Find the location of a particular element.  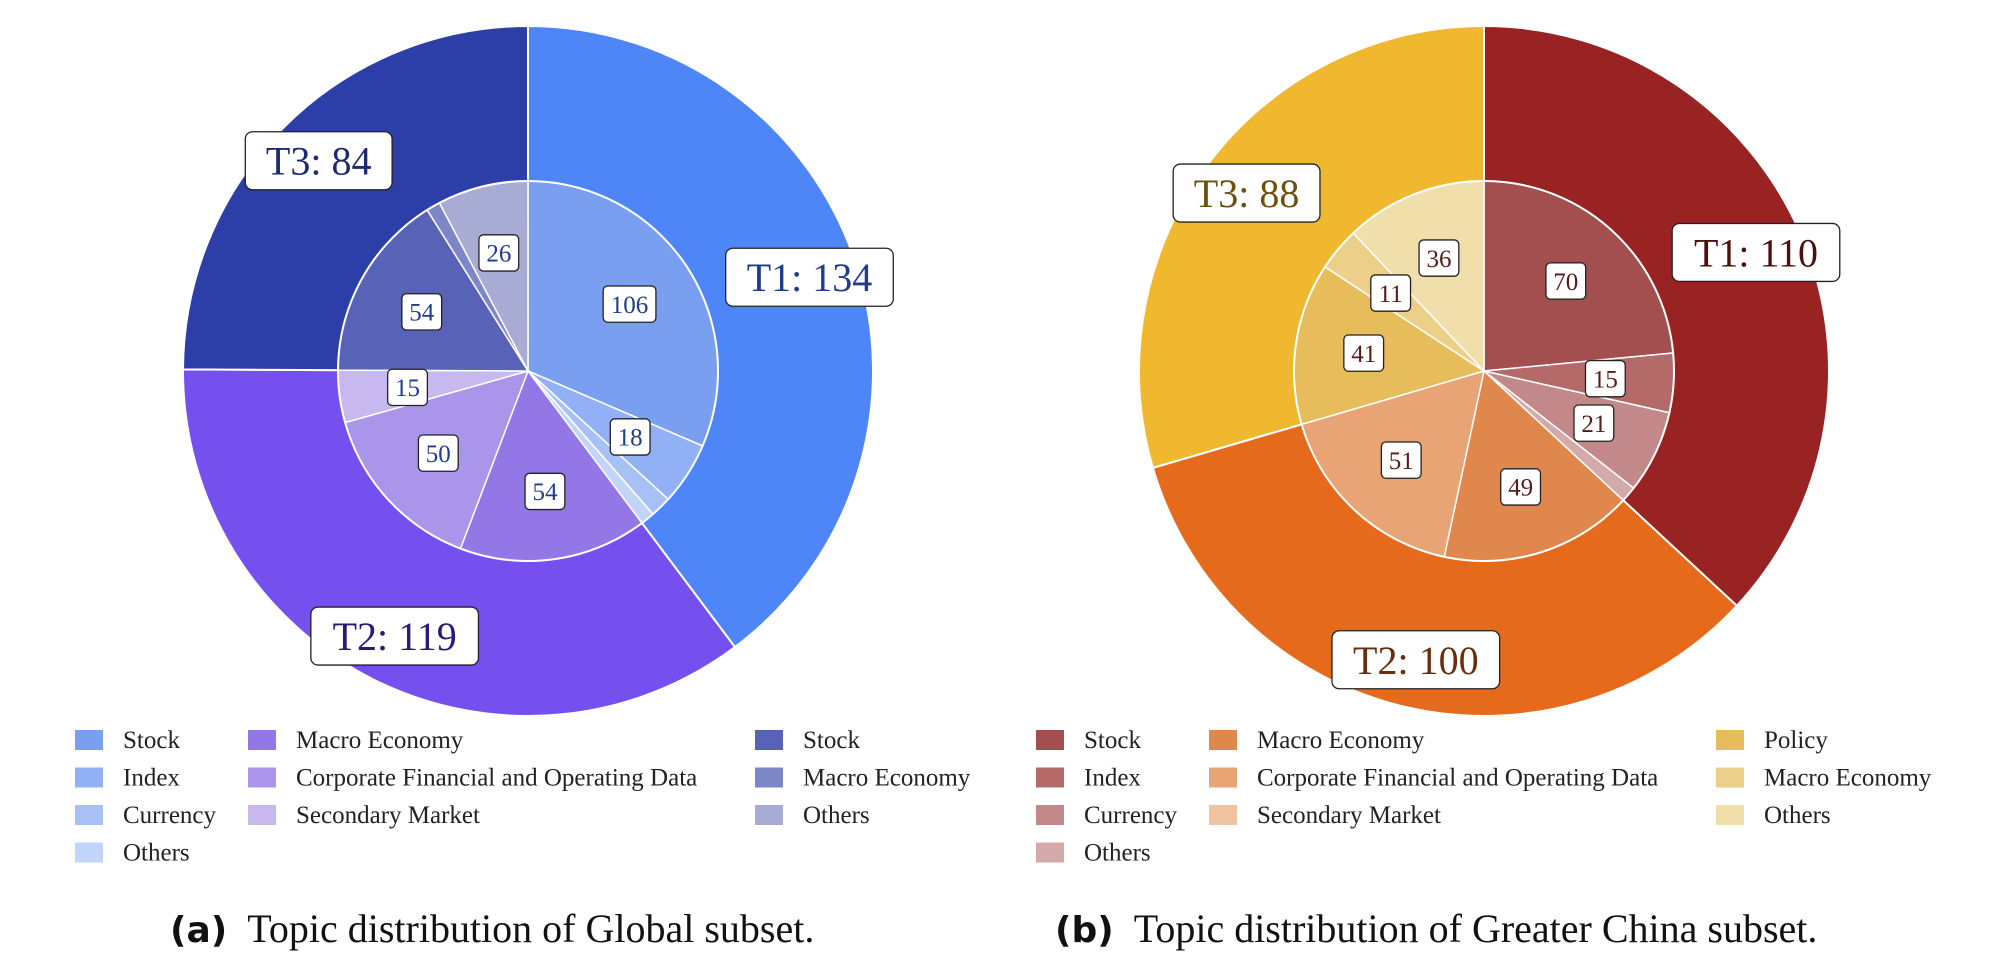

chart-b-legend-item-2-1: Macro Economy is located at coordinates (1824, 778).